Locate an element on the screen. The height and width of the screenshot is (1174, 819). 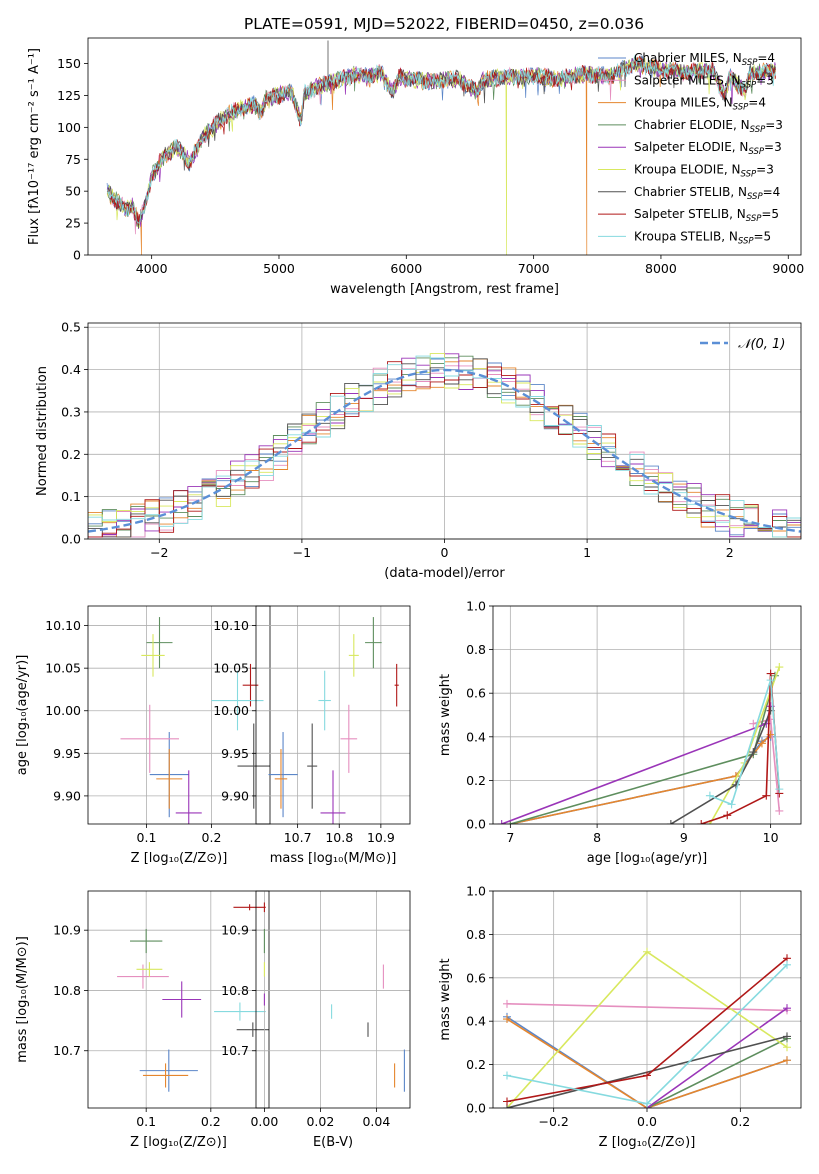
series-chabrier-elodie is located at coordinates (642, 747).